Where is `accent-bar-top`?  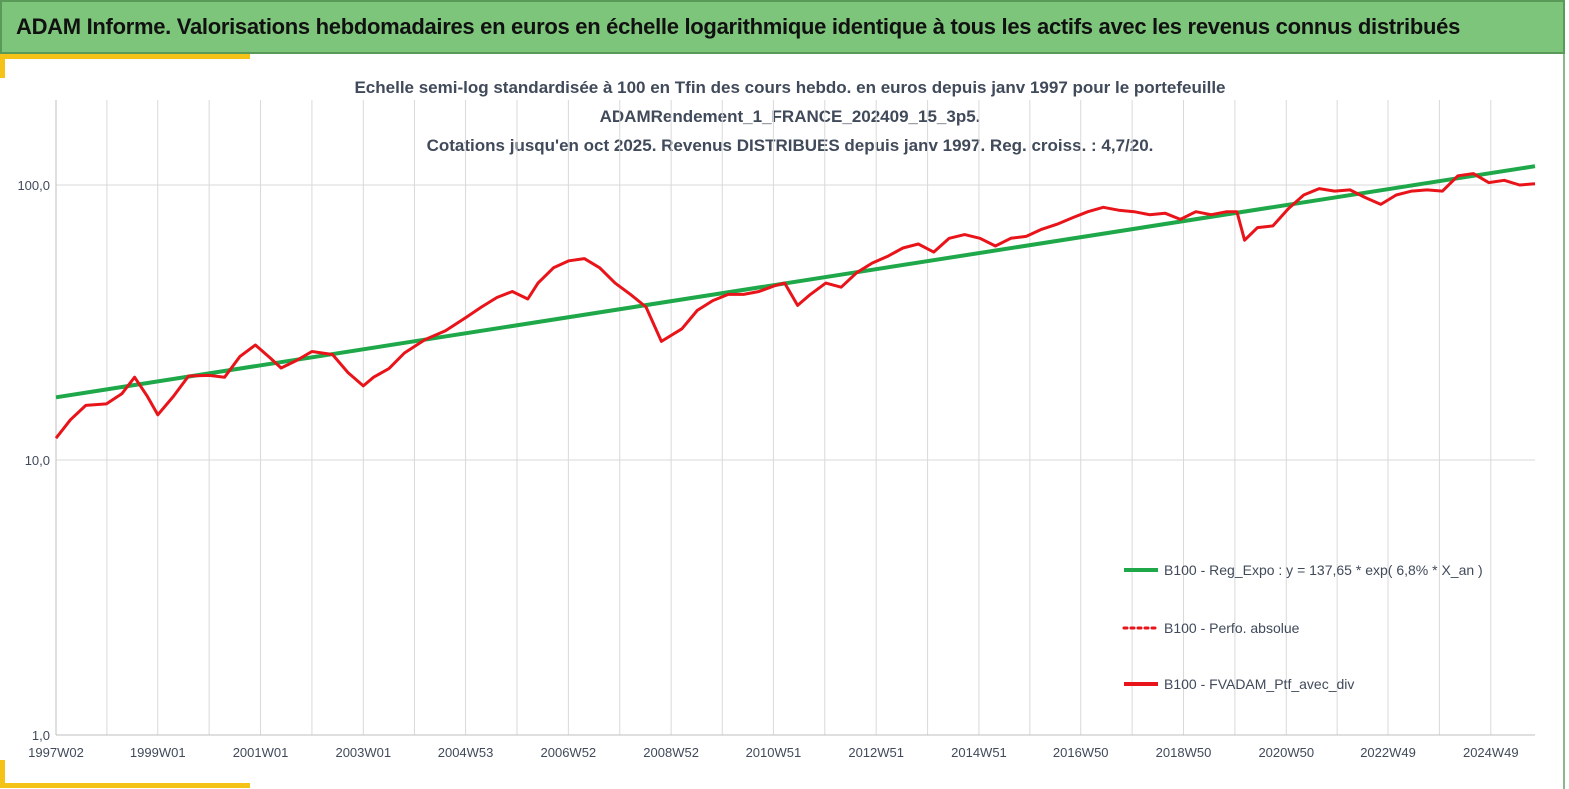 accent-bar-top is located at coordinates (125, 56).